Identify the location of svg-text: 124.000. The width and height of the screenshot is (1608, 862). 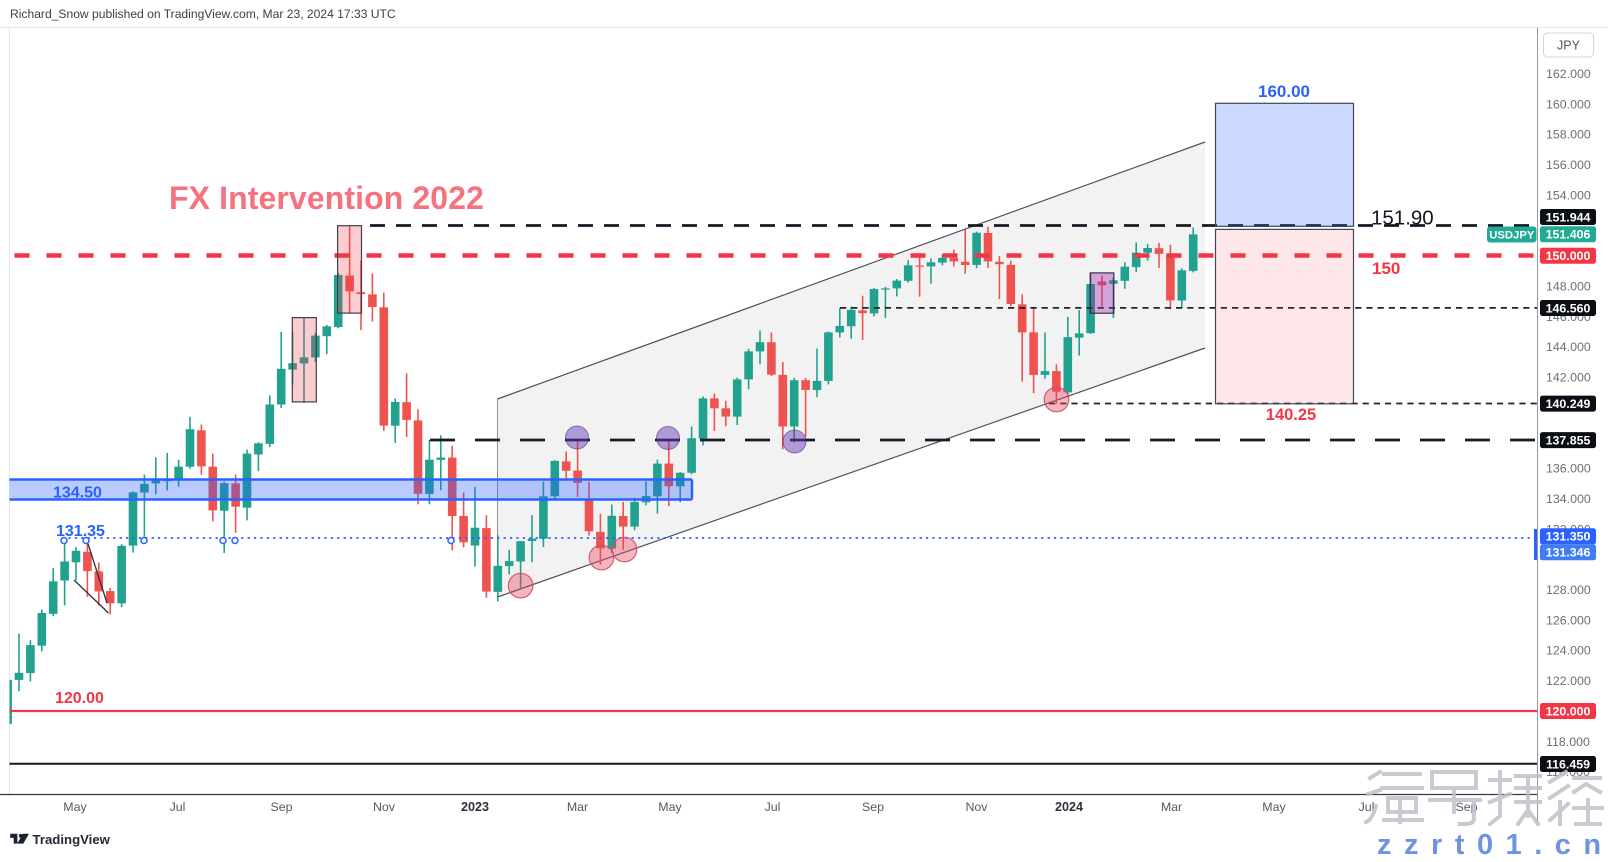
(1568, 651).